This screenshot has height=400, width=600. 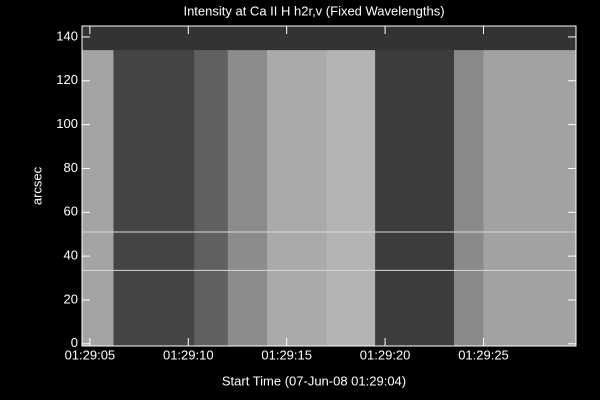 I want to click on x-tick-label: 01:29:05, so click(x=90, y=354).